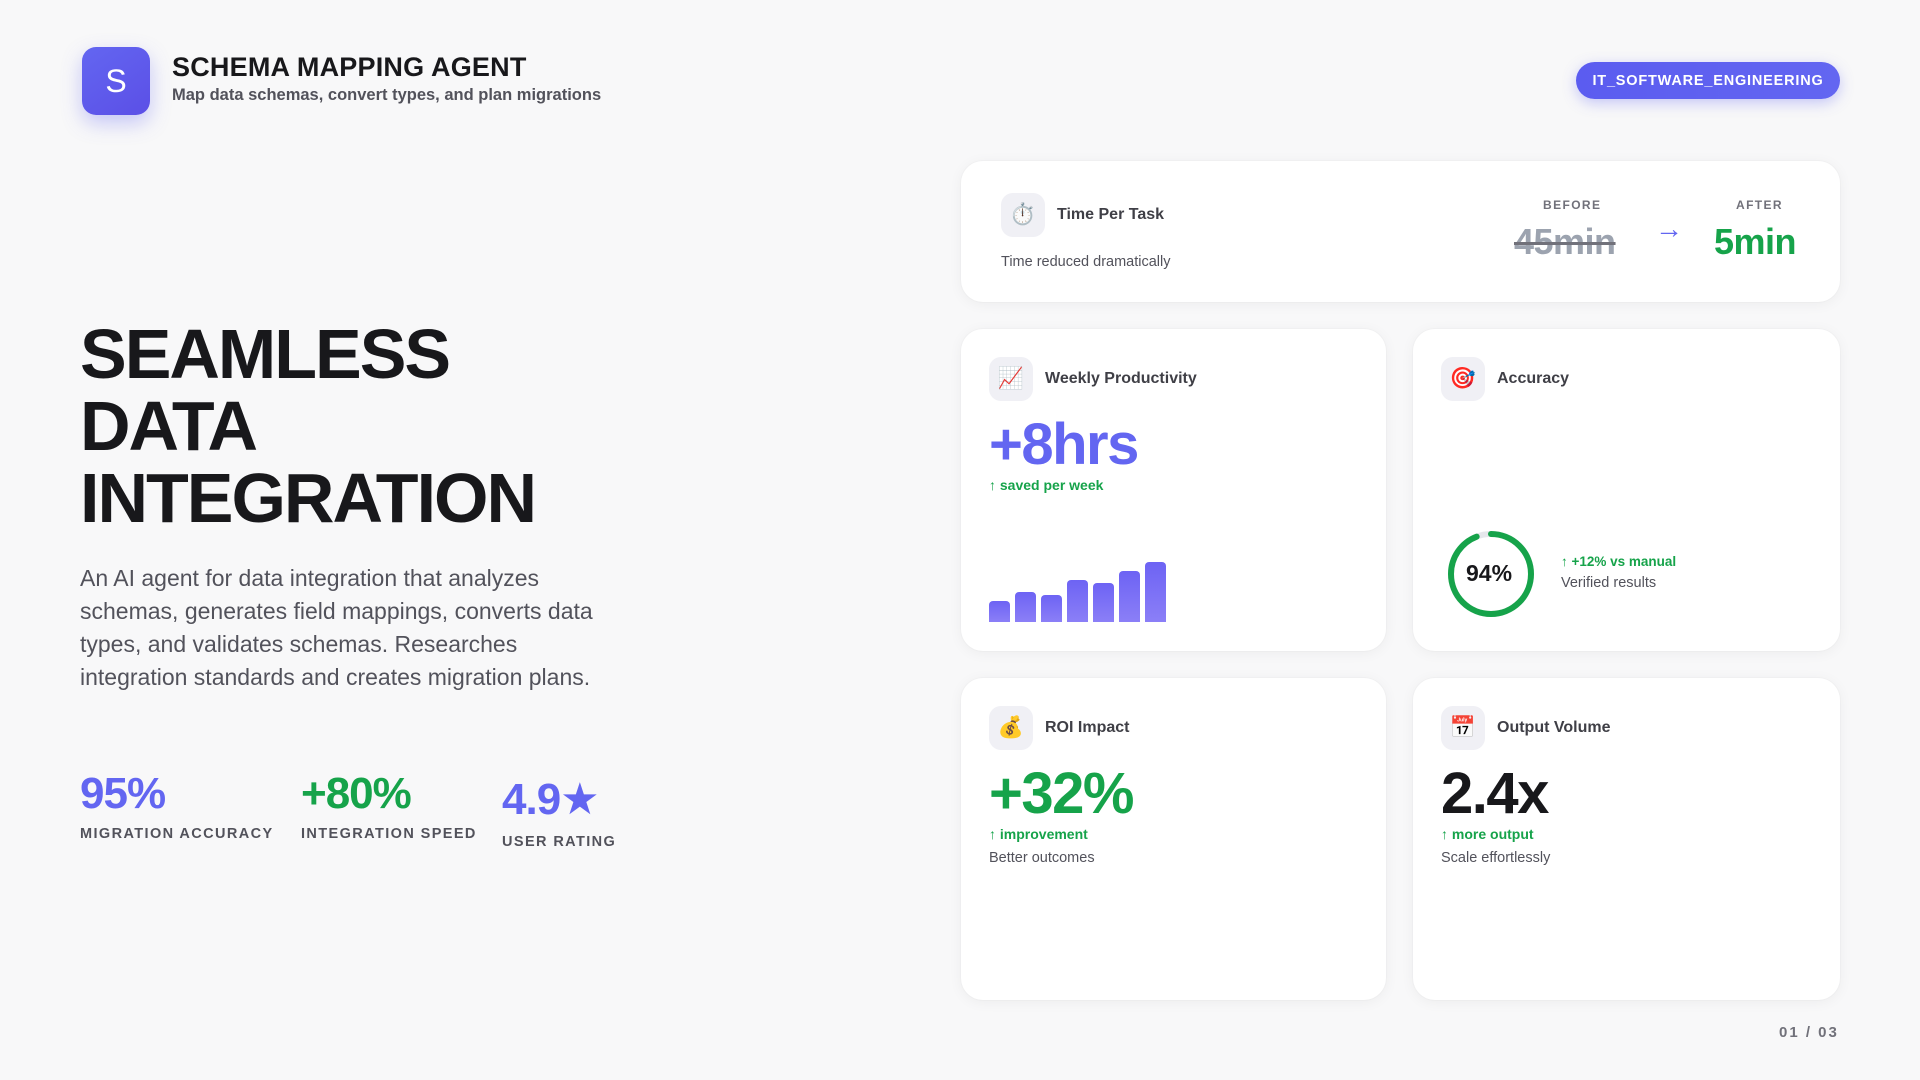  Describe the element at coordinates (1609, 583) in the screenshot. I see `card-caption: Verified results` at that location.